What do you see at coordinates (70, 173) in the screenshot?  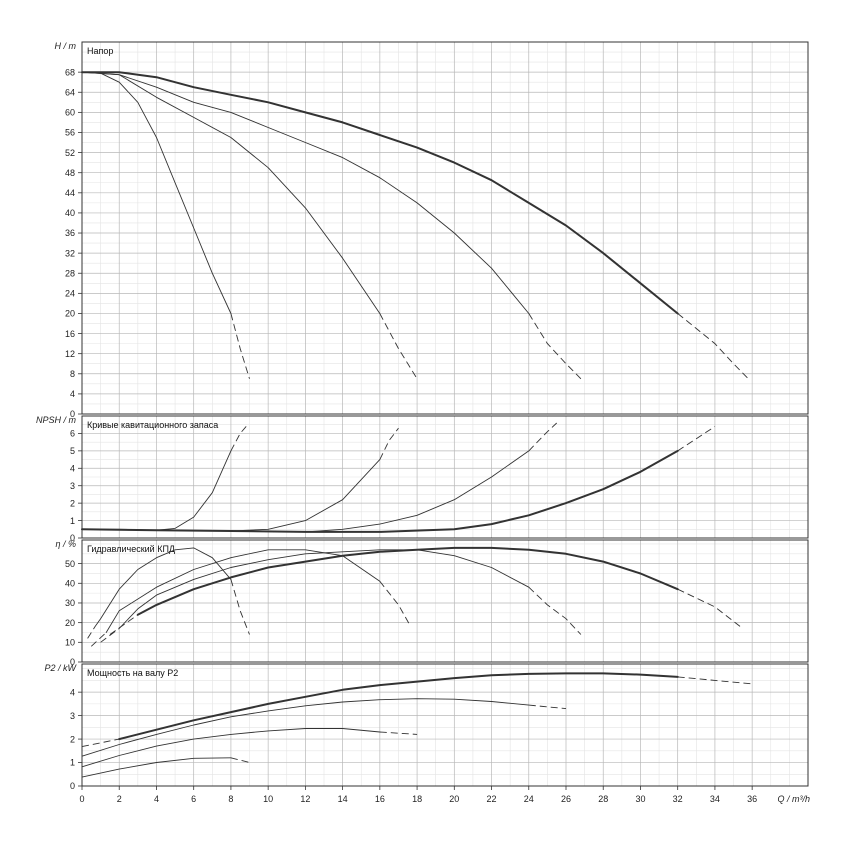 I see `y-tick-label: 48` at bounding box center [70, 173].